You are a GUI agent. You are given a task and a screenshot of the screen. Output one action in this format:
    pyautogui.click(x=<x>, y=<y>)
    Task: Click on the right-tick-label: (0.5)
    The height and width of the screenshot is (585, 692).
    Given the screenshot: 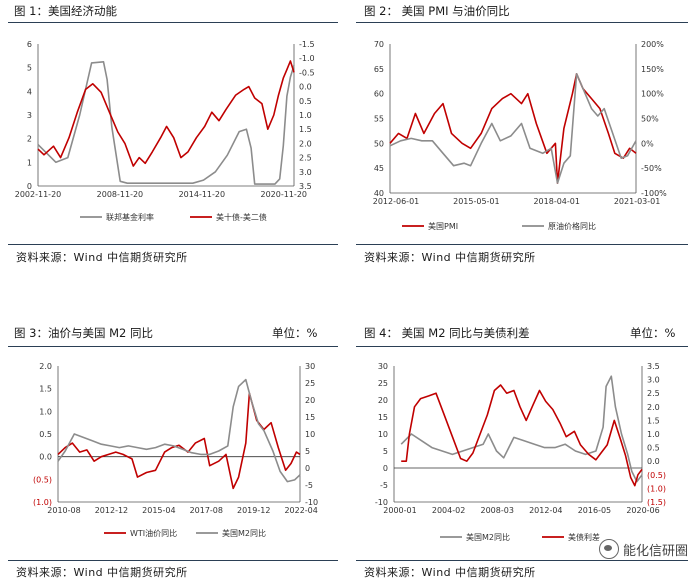 What is the action you would take?
    pyautogui.click(x=656, y=475)
    